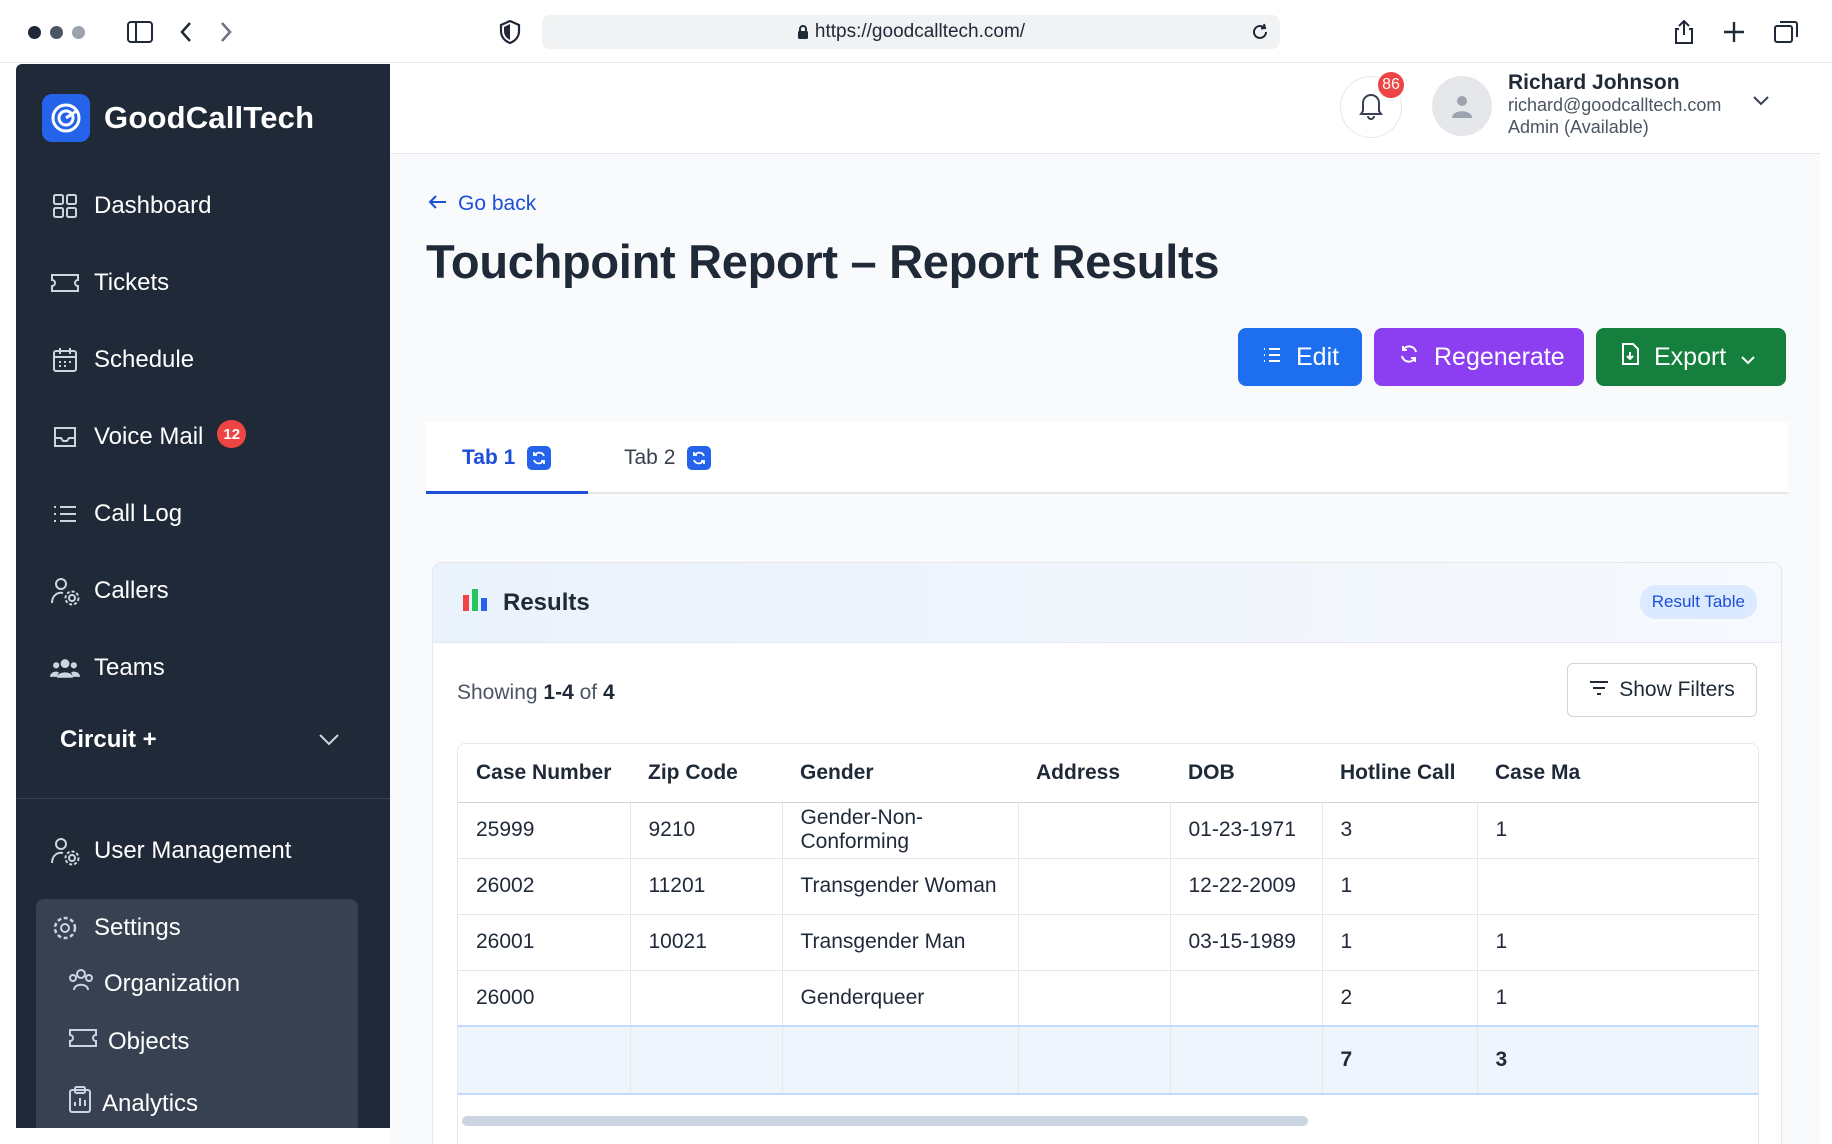 The width and height of the screenshot is (1832, 1144). What do you see at coordinates (544, 830) in the screenshot?
I see `table-cell: 25999` at bounding box center [544, 830].